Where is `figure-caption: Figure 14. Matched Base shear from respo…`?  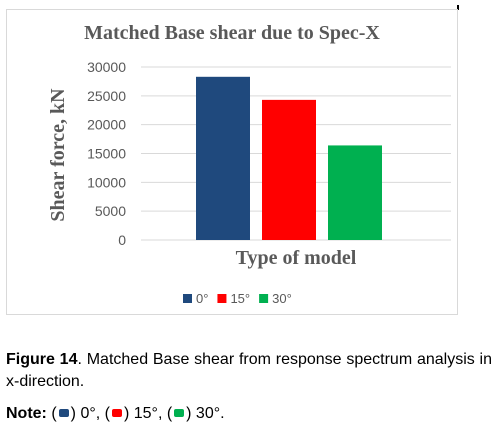 figure-caption: Figure 14. Matched Base shear from respo… is located at coordinates (249, 371).